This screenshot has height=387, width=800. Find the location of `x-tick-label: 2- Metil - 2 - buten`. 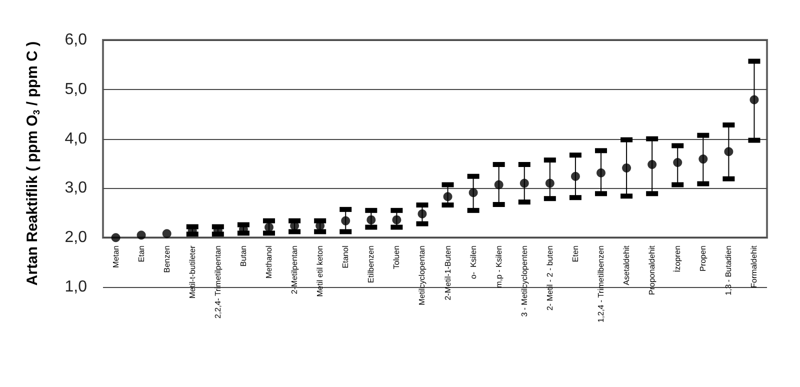

x-tick-label: 2- Metil - 2 - buten is located at coordinates (549, 278).